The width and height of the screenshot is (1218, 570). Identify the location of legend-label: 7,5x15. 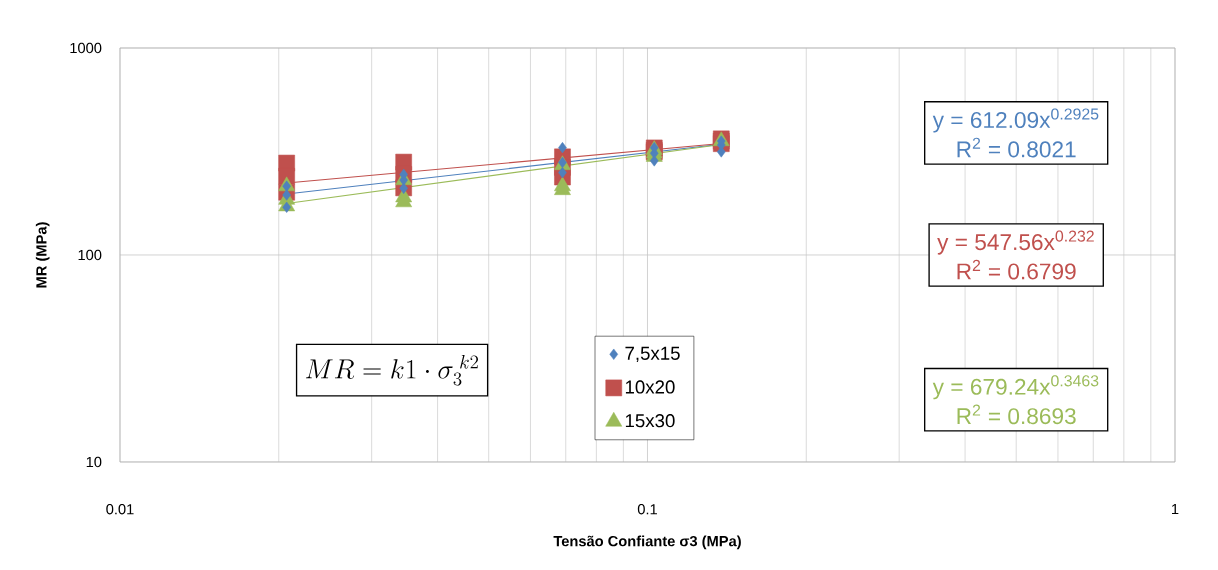
(652, 354).